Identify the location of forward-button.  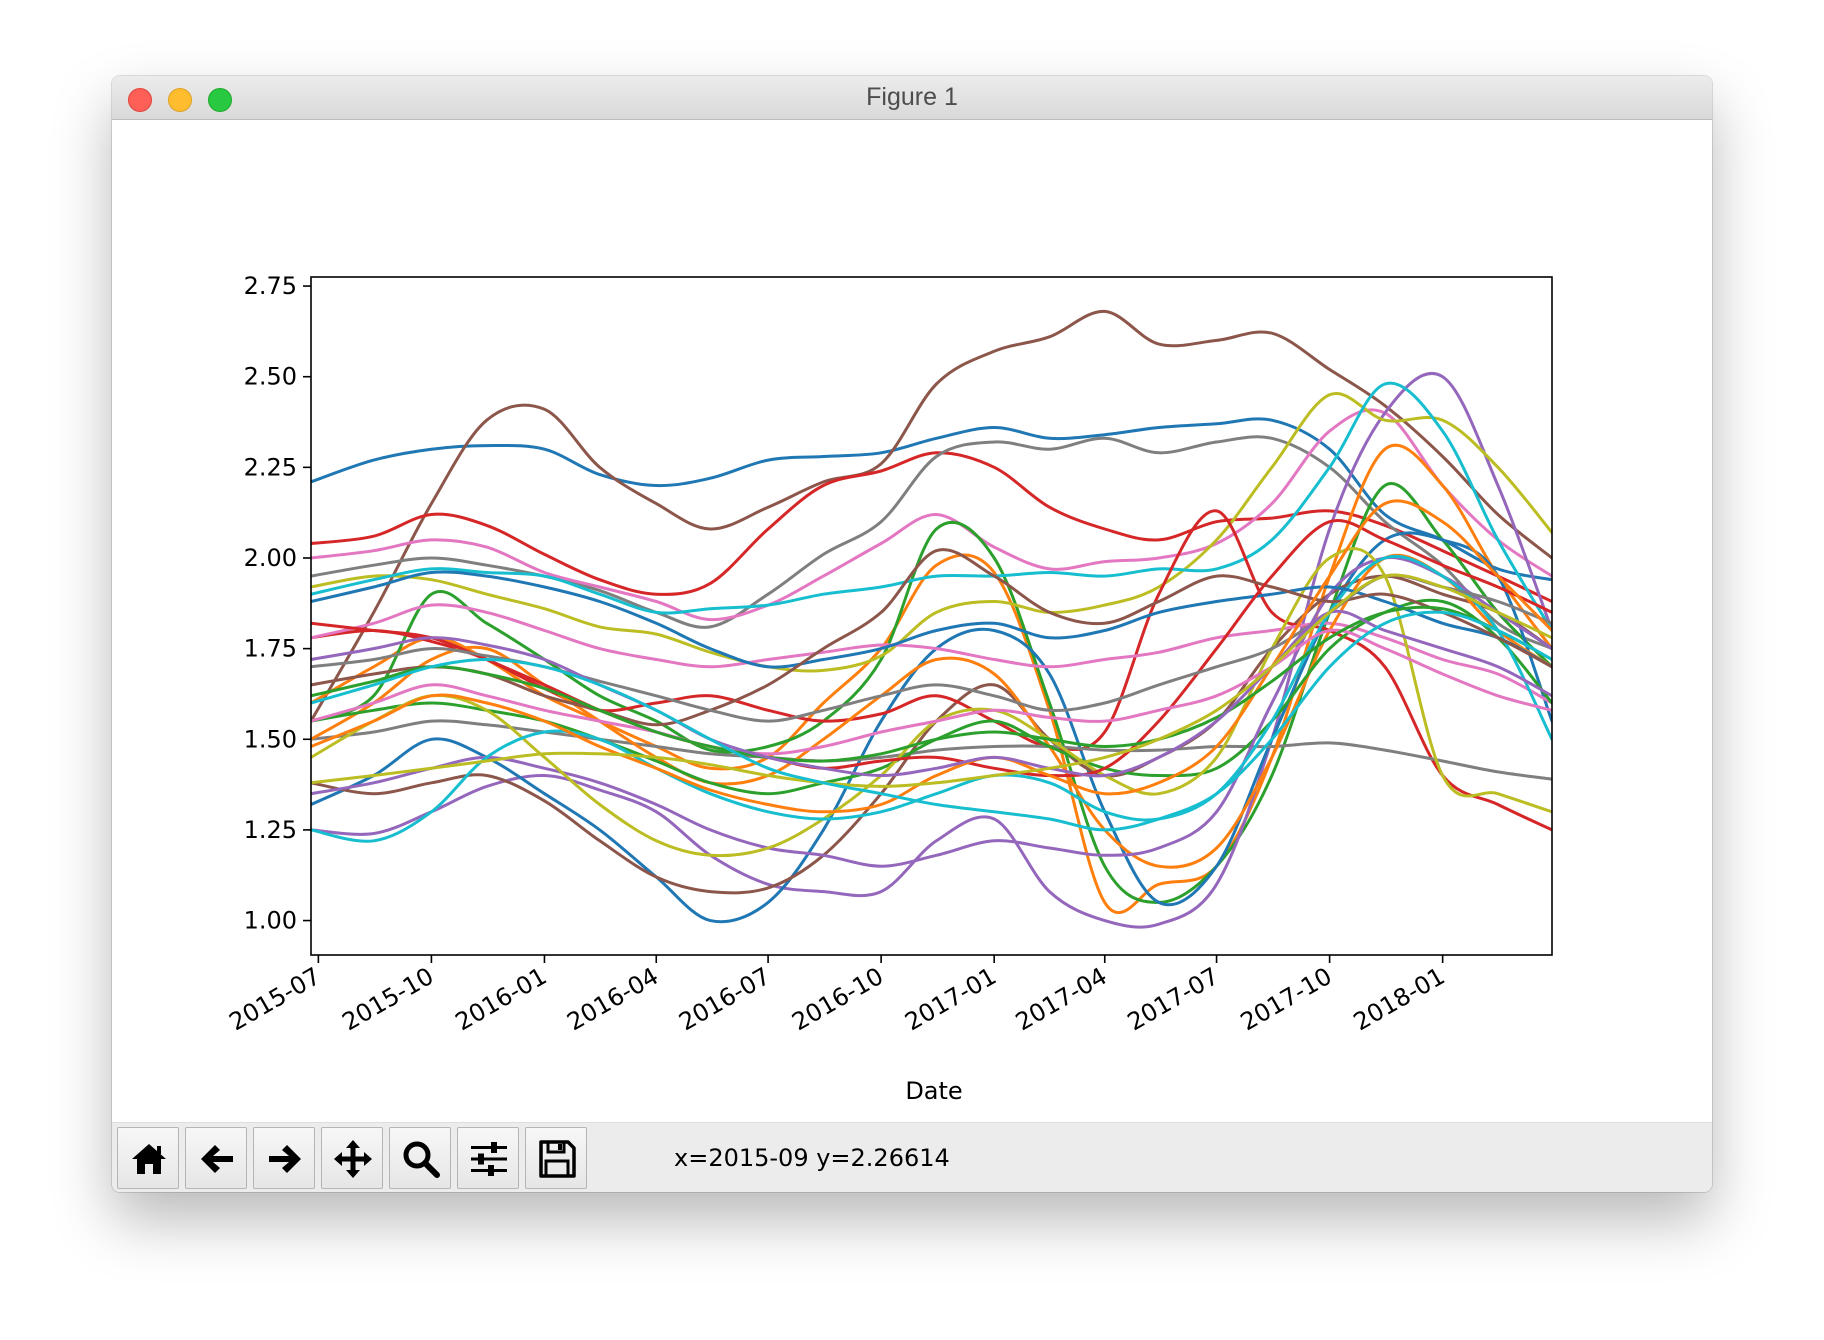
(284, 1158).